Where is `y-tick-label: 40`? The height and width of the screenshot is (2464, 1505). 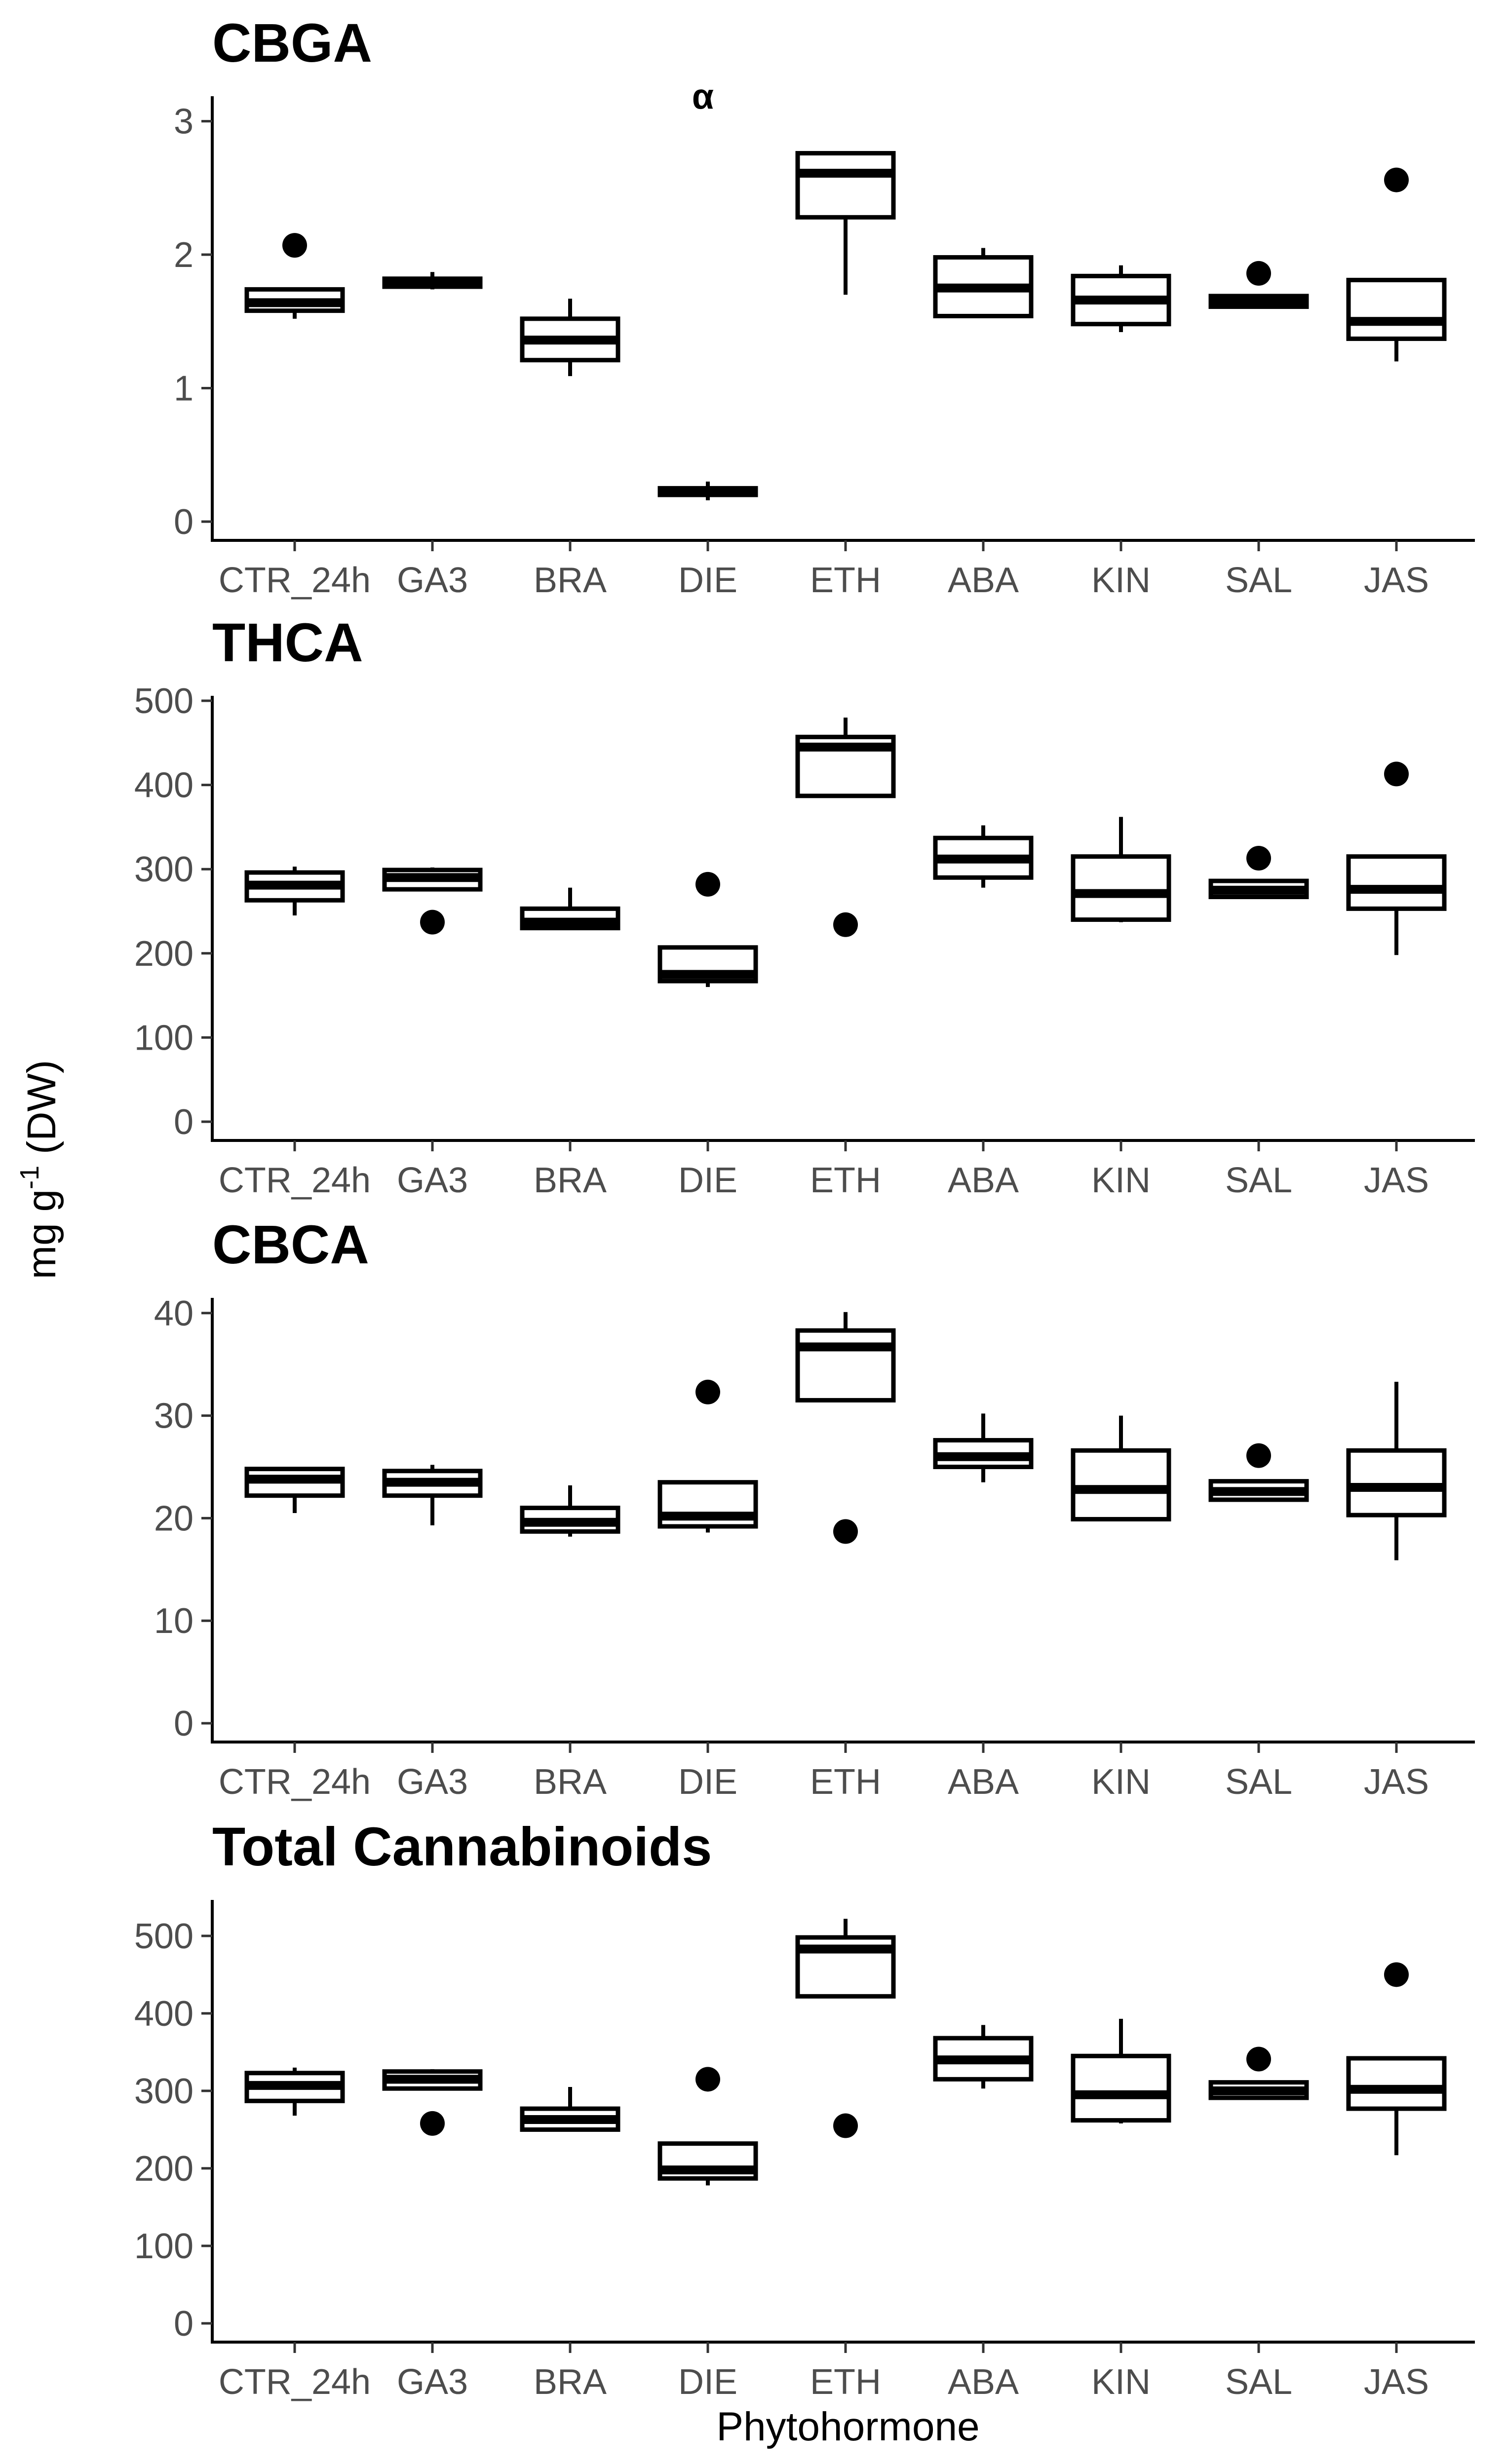 y-tick-label: 40 is located at coordinates (173, 1314).